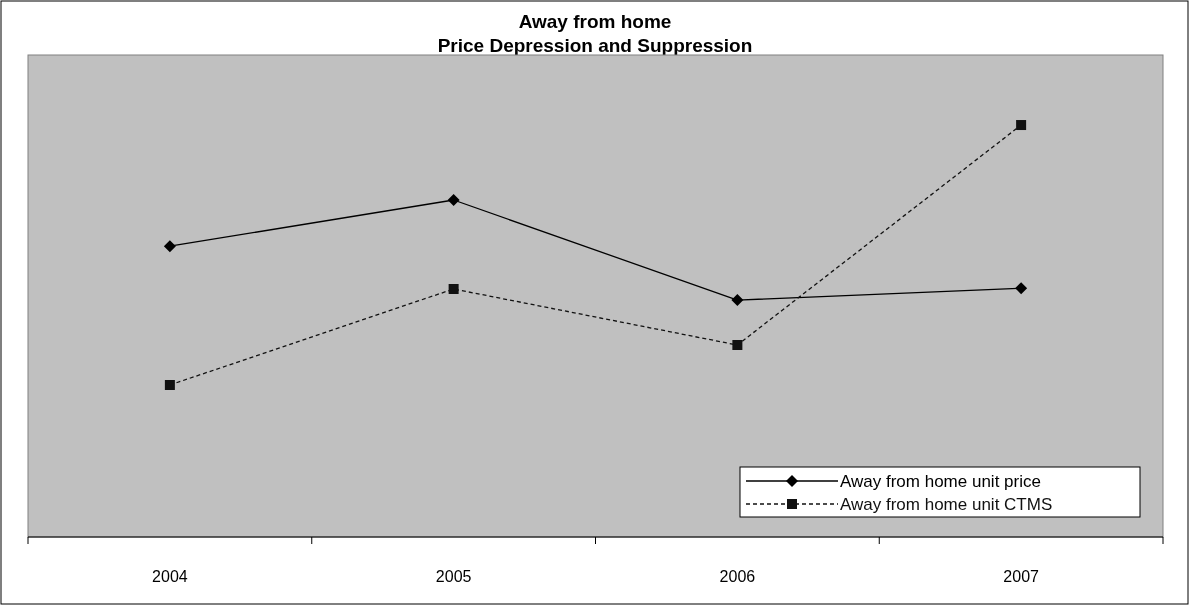 Image resolution: width=1190 pixels, height=606 pixels. What do you see at coordinates (595, 21) in the screenshot?
I see `chart-title: Away from home` at bounding box center [595, 21].